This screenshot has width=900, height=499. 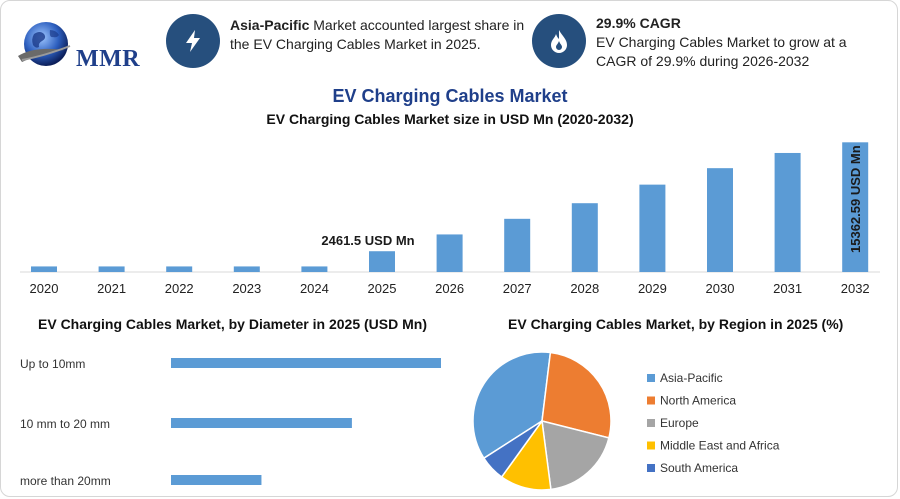 What do you see at coordinates (44, 44) in the screenshot?
I see `globe-icon` at bounding box center [44, 44].